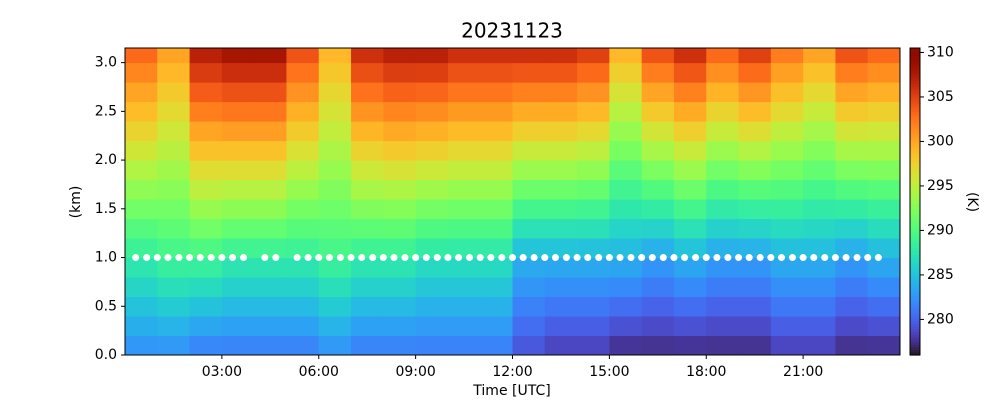 This screenshot has width=1000, height=400. Describe the element at coordinates (940, 275) in the screenshot. I see `colorbar-tick-label: 285` at that location.